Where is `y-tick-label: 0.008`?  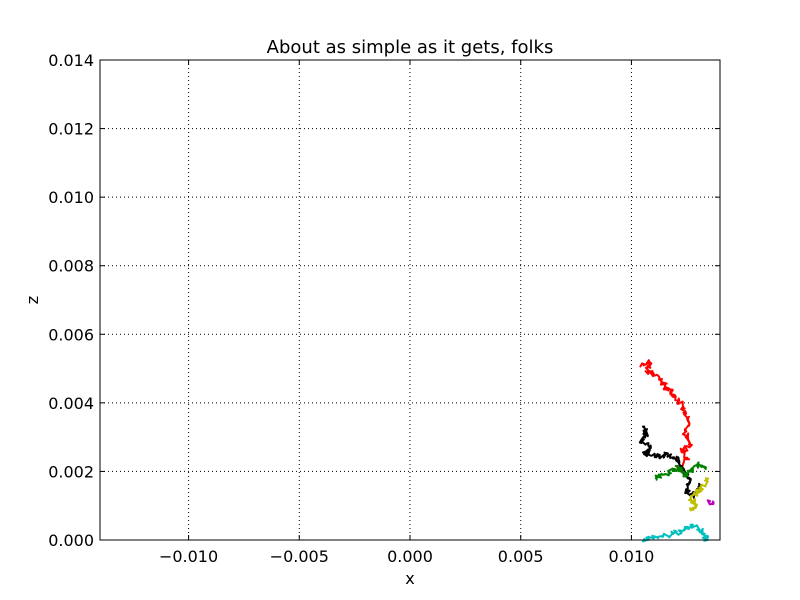
y-tick-label: 0.008 is located at coordinates (71, 266).